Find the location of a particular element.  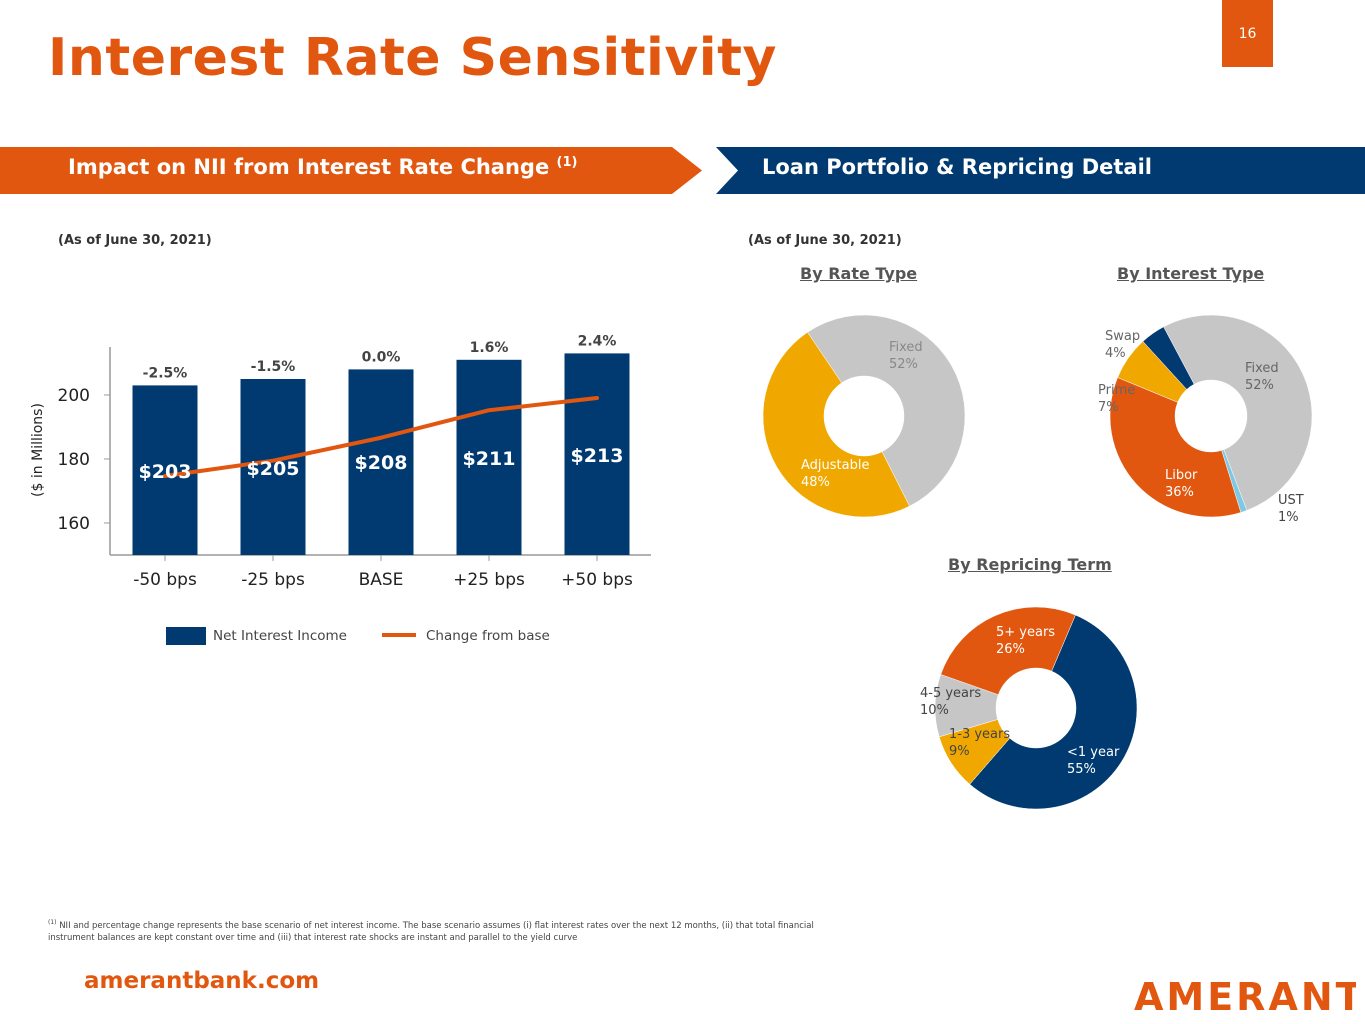

slice-pct-label: 48% is located at coordinates (815, 482).